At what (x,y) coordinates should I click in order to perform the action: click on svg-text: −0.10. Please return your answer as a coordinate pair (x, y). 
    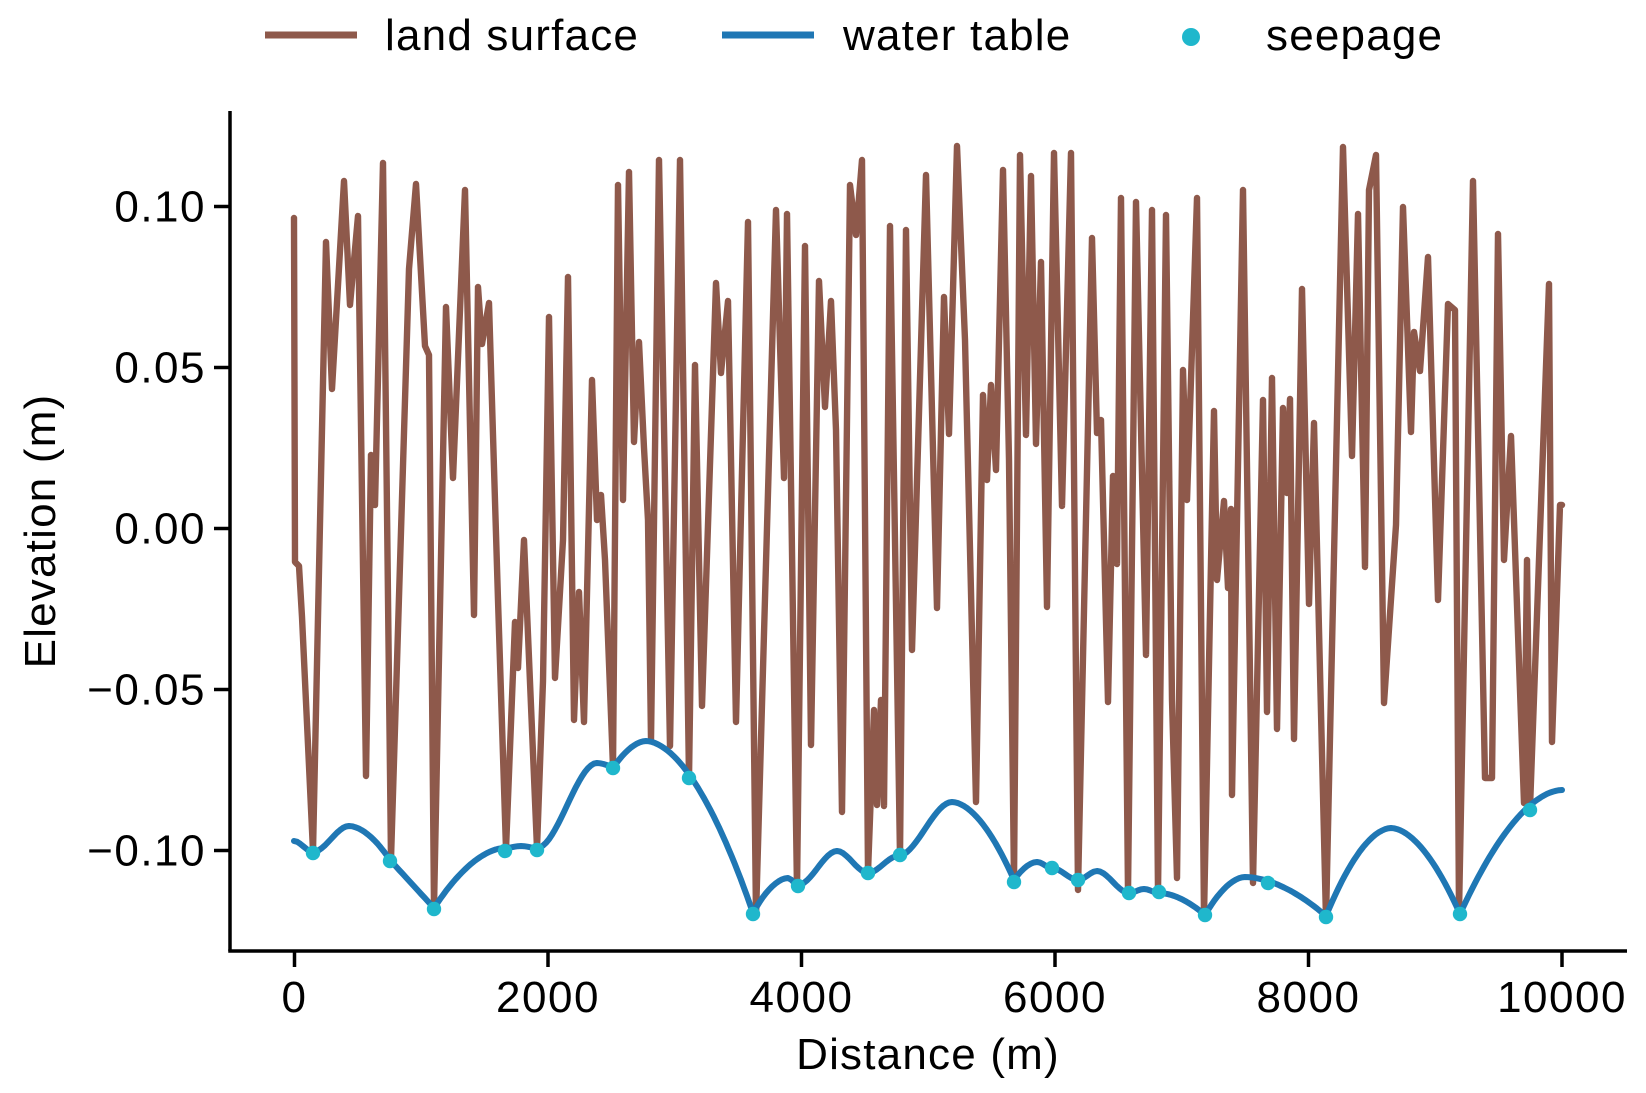
    Looking at the image, I should click on (146, 851).